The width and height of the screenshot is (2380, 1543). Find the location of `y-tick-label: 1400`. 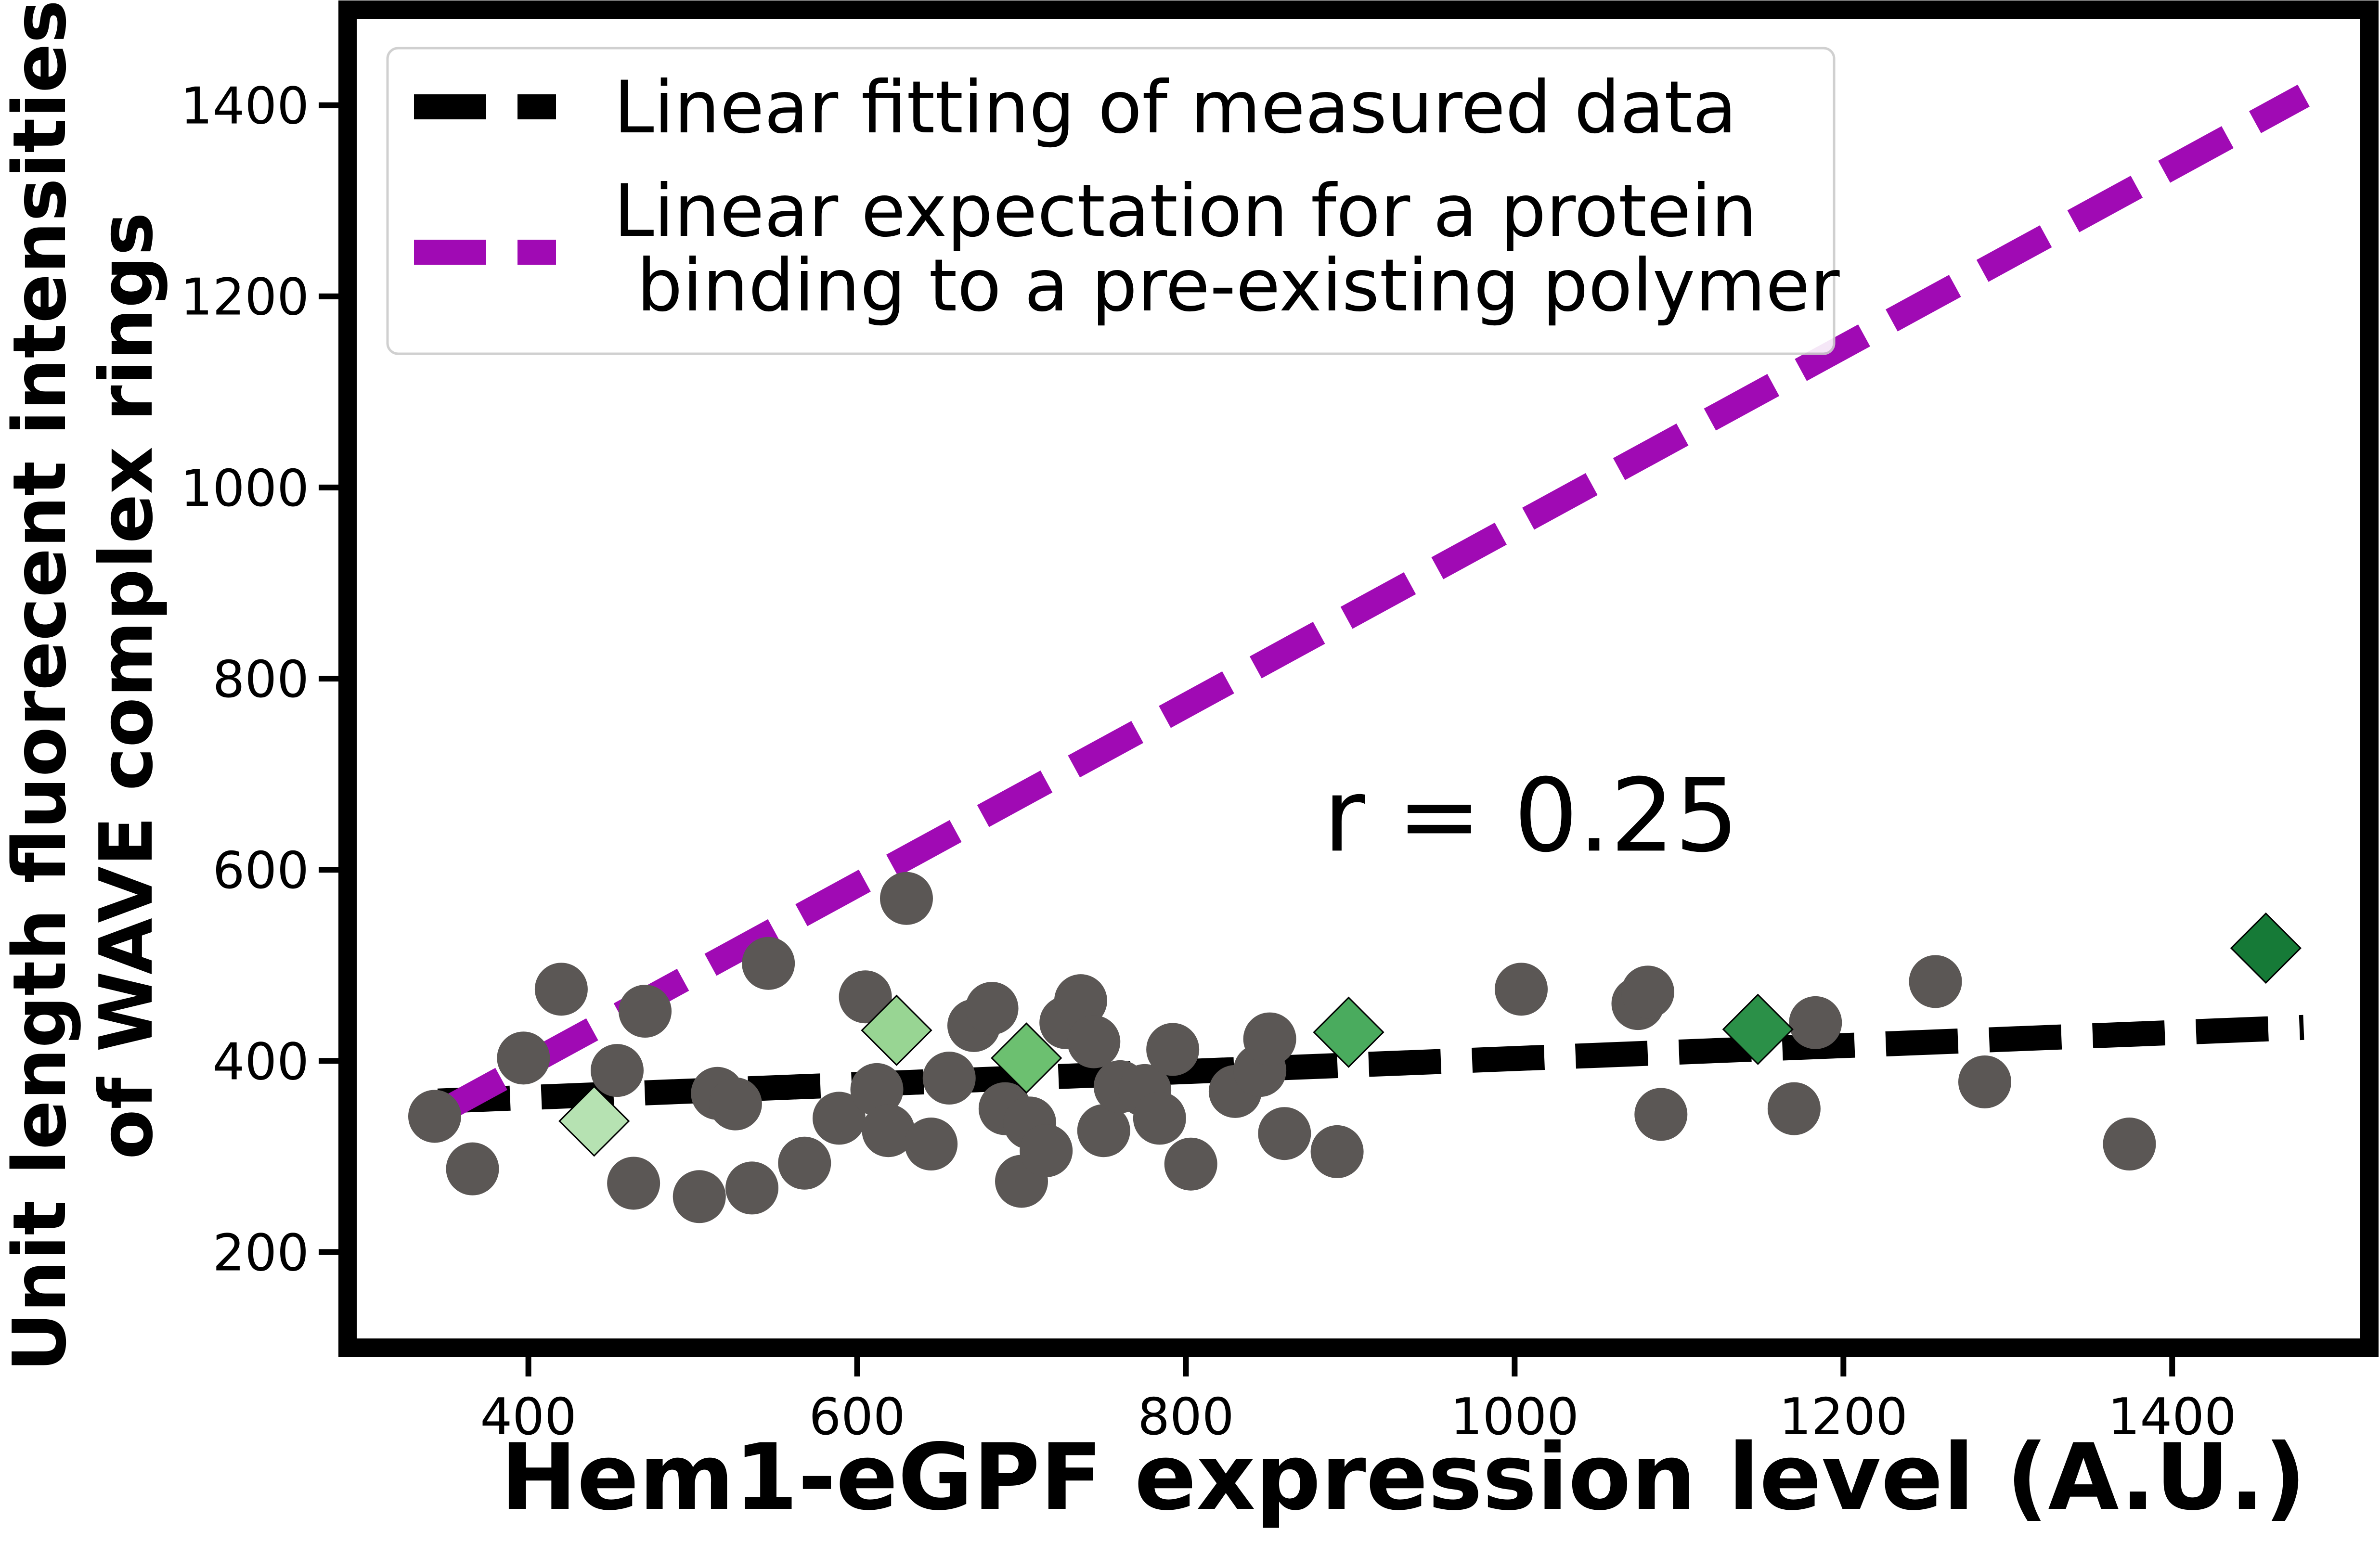

y-tick-label: 1400 is located at coordinates (245, 106).